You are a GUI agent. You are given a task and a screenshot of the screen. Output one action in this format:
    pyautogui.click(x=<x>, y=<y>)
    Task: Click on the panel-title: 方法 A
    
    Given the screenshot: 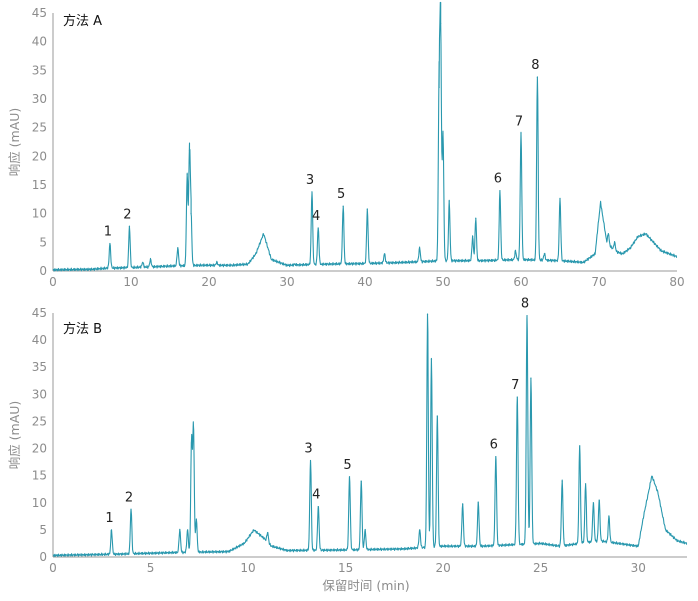 What is the action you would take?
    pyautogui.click(x=82, y=21)
    